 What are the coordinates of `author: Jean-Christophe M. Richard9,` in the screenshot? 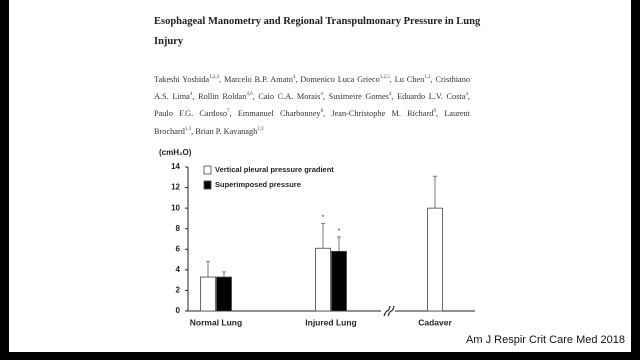 It's located at (384, 113).